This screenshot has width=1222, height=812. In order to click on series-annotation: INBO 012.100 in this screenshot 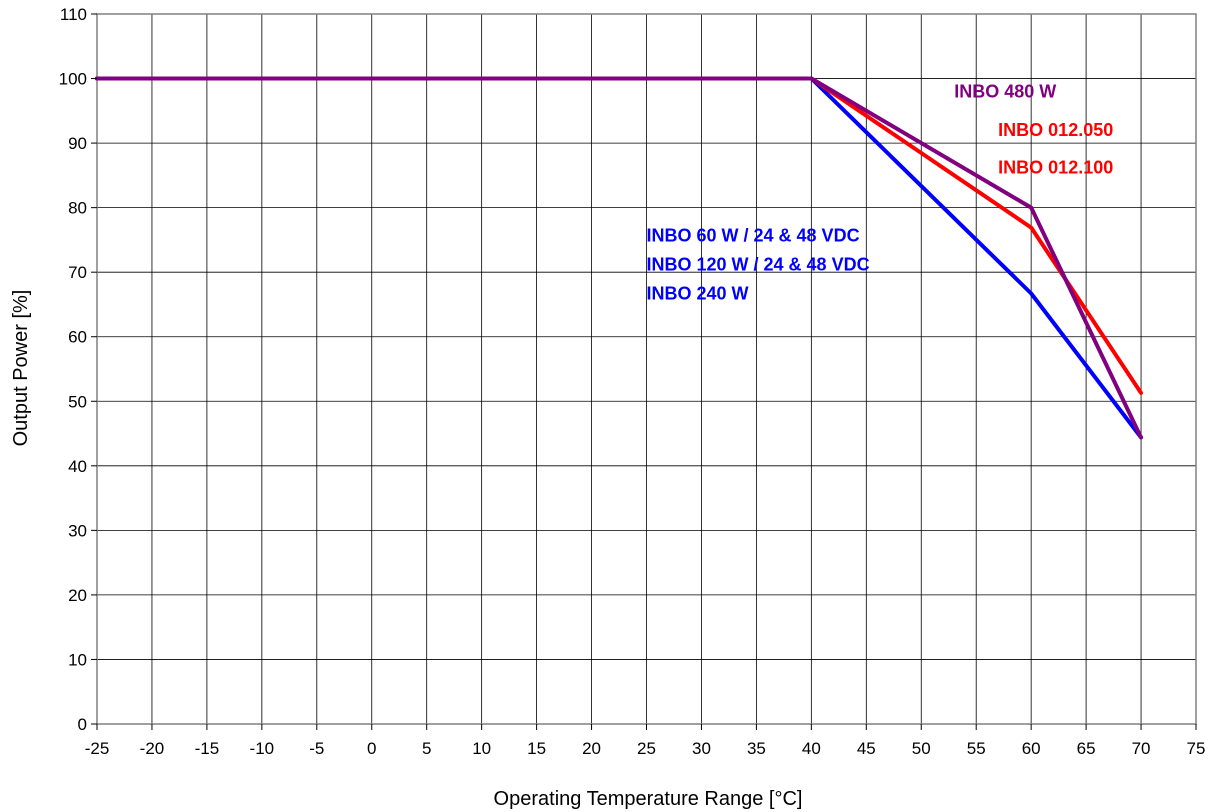, I will do `click(1055, 168)`.